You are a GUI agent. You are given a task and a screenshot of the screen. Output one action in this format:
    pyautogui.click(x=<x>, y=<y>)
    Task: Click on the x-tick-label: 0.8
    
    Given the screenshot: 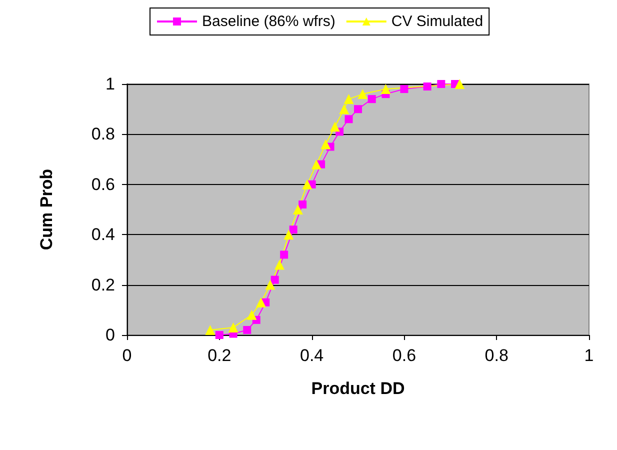 What is the action you would take?
    pyautogui.click(x=496, y=355)
    